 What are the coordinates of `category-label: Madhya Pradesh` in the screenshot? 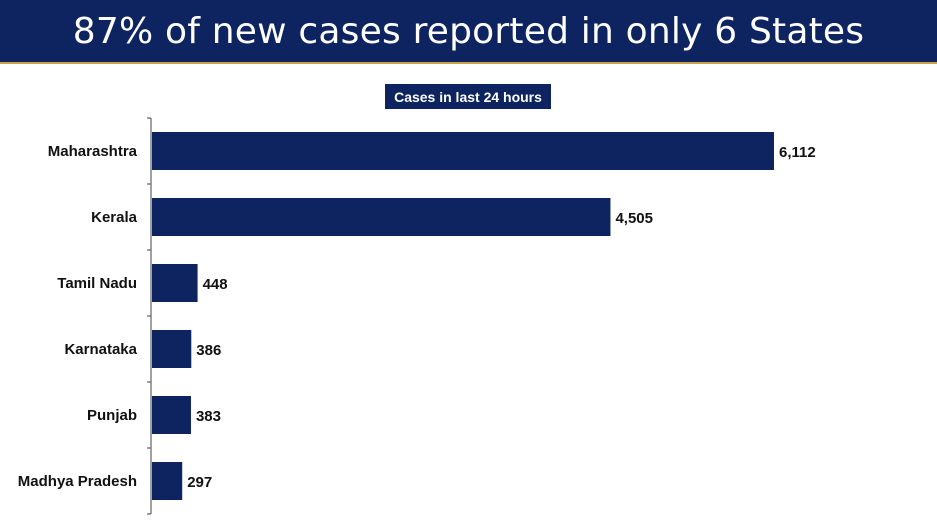 It's located at (77, 481).